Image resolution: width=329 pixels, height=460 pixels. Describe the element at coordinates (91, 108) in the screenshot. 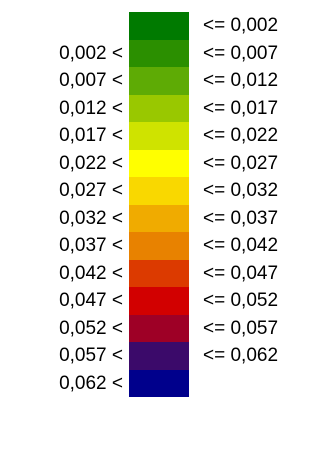

I see `legend-lower-bound: 0,012 <` at that location.